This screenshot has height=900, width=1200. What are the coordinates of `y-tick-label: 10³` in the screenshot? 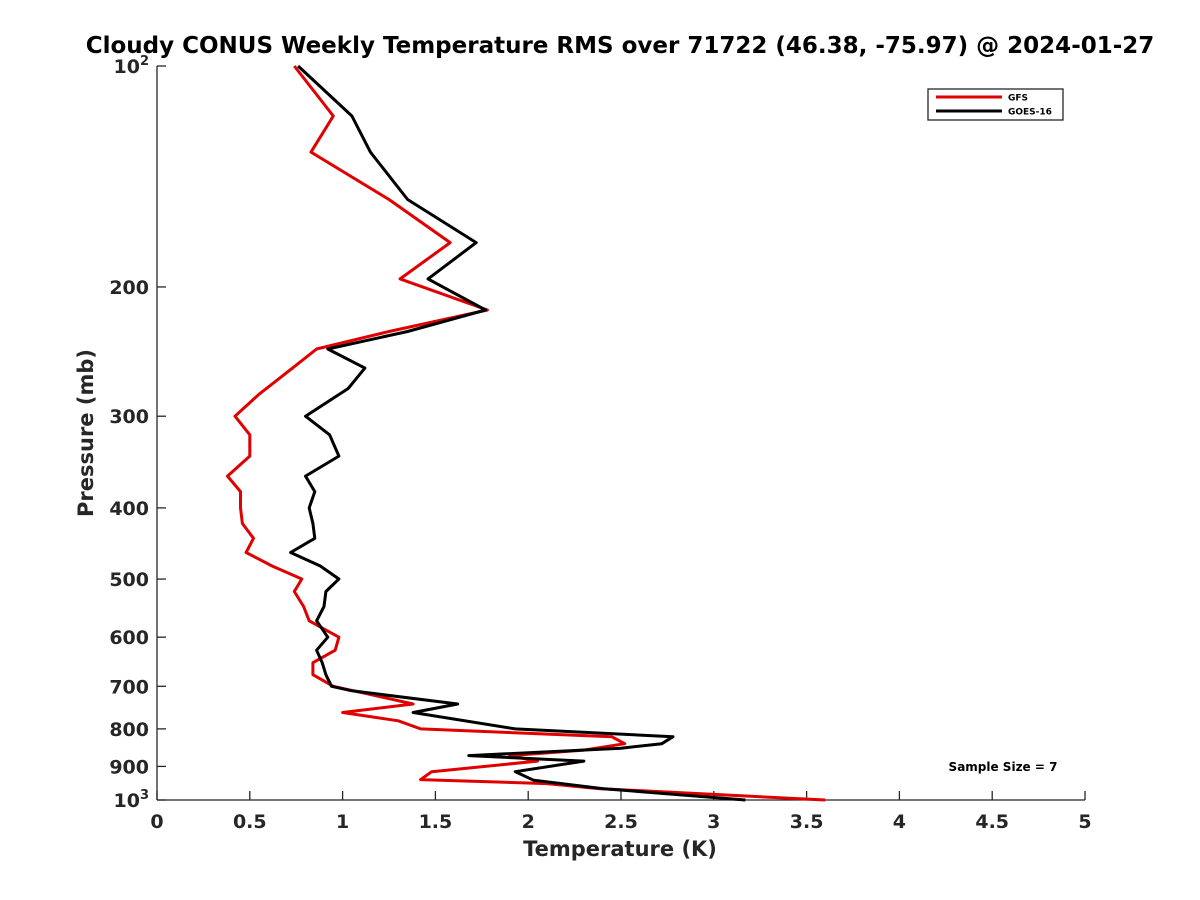 It's located at (132, 800).